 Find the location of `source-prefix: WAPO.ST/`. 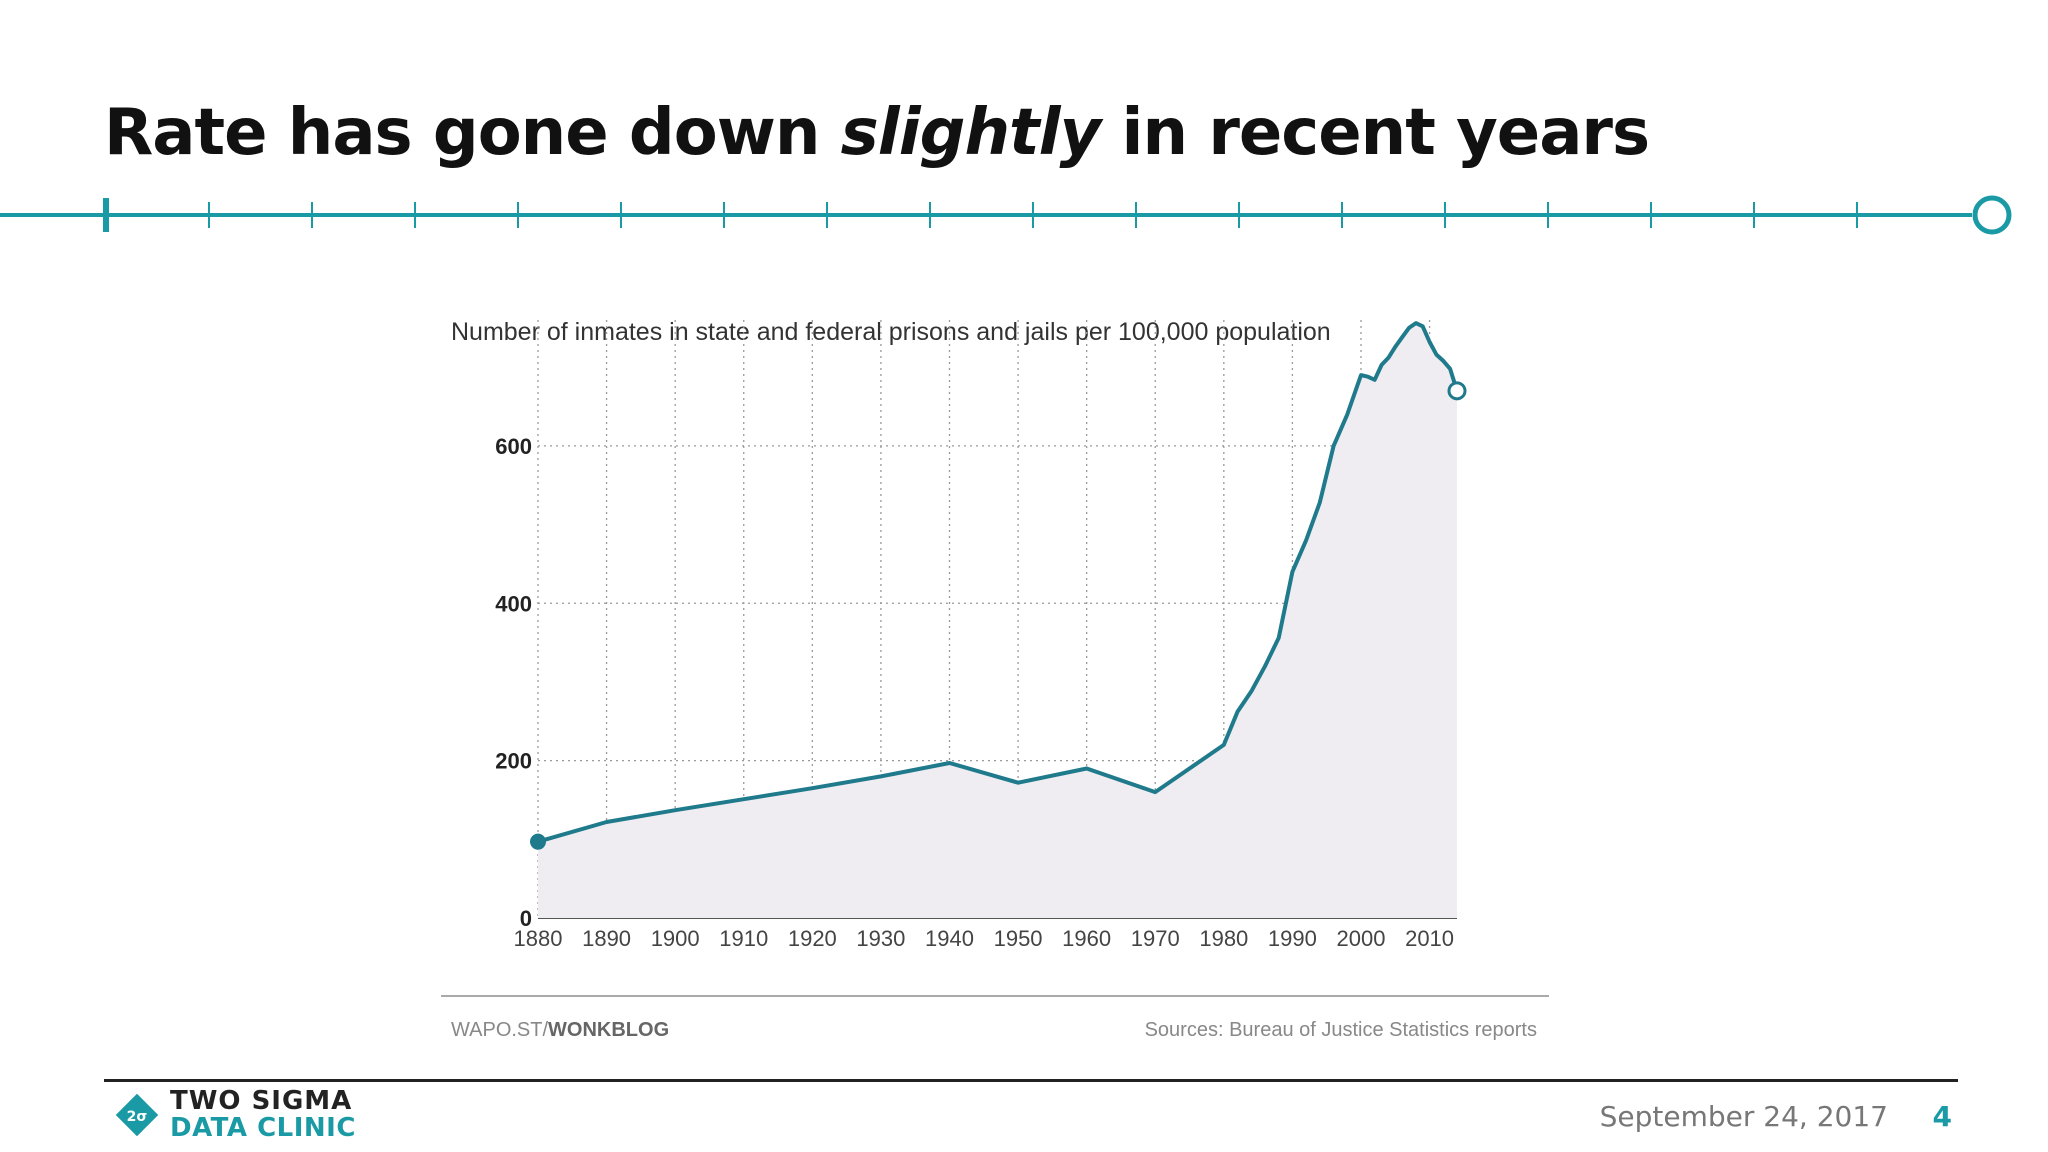

source-prefix: WAPO.ST/ is located at coordinates (499, 1030).